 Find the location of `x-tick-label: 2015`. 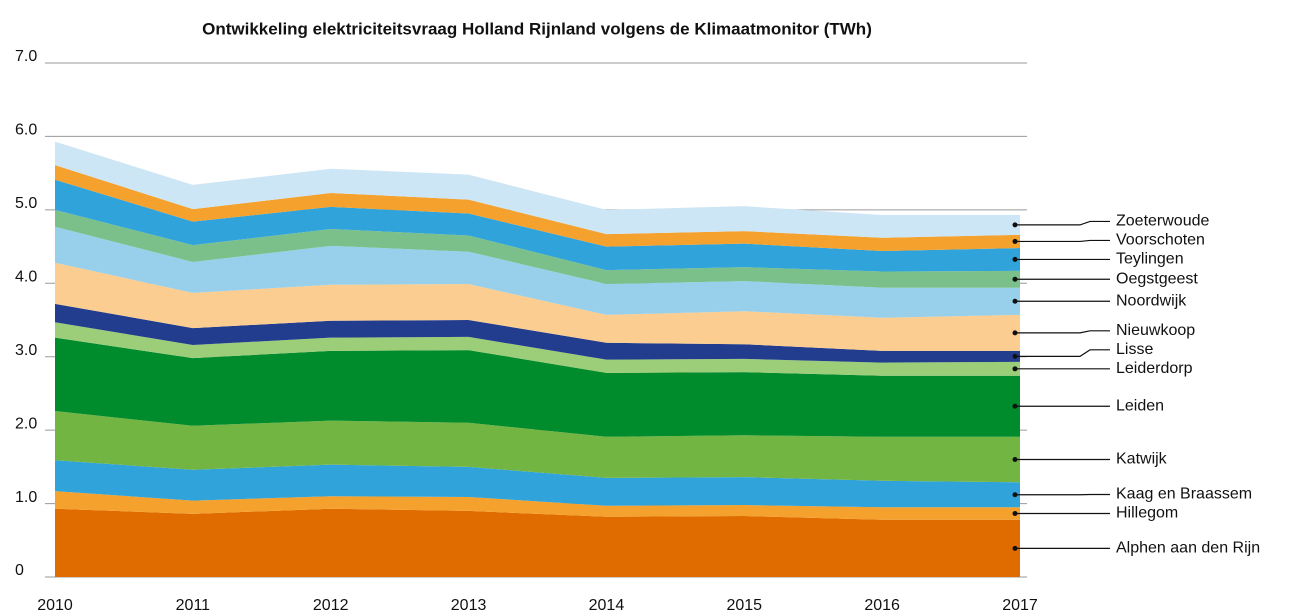

x-tick-label: 2015 is located at coordinates (744, 605).